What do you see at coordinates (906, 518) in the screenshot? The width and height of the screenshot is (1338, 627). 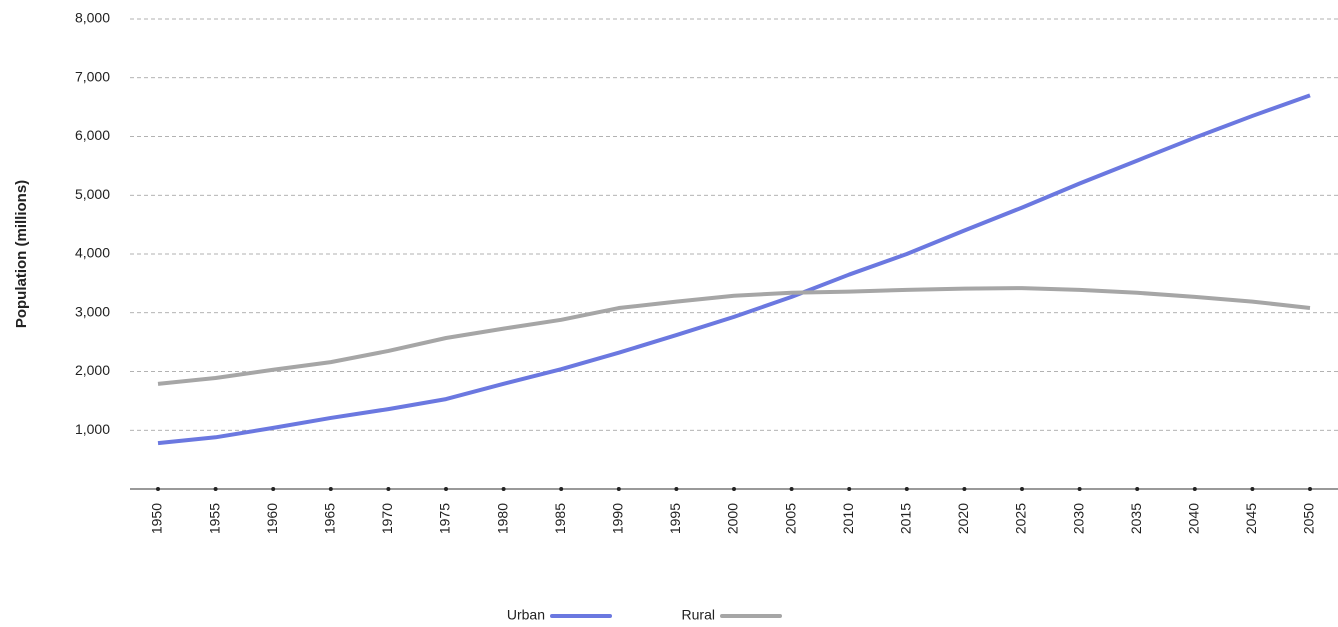 I see `x-tick-label: 2015` at bounding box center [906, 518].